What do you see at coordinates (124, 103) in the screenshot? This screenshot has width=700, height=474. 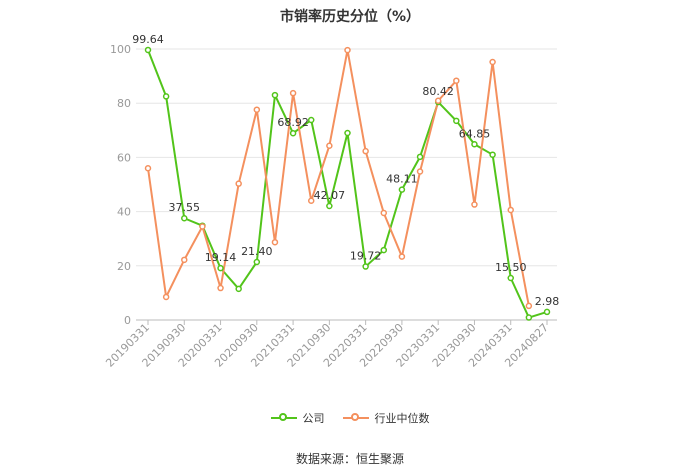 I see `y-tick-label: 80` at bounding box center [124, 103].